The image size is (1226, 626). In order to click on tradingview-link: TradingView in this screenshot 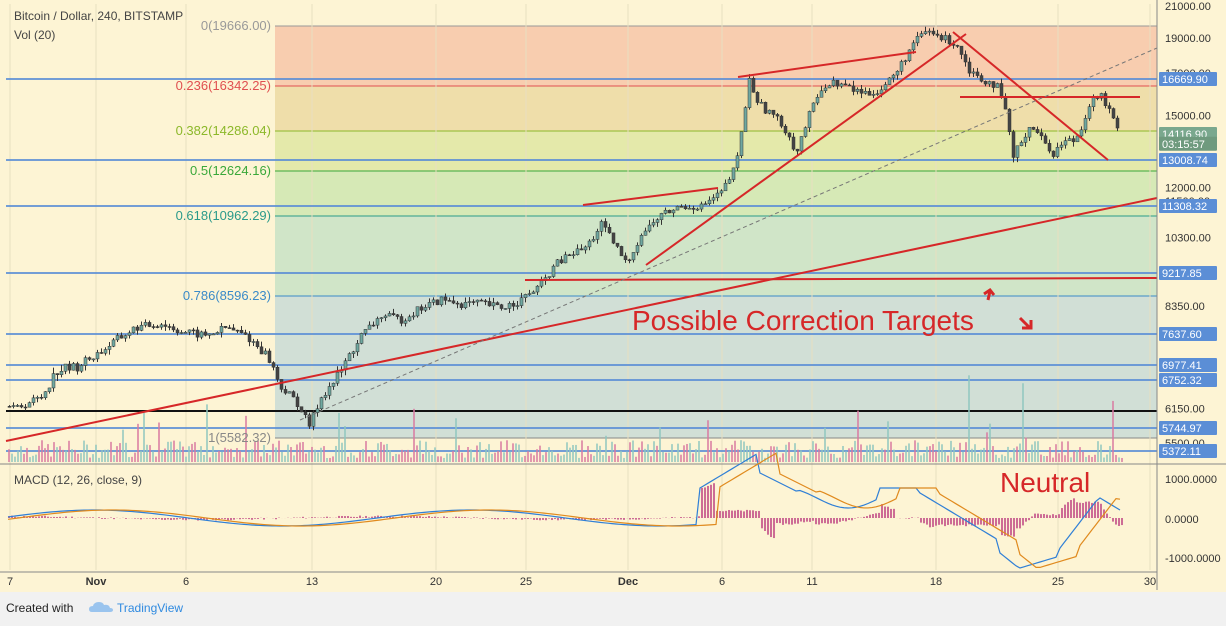, I will do `click(150, 608)`.